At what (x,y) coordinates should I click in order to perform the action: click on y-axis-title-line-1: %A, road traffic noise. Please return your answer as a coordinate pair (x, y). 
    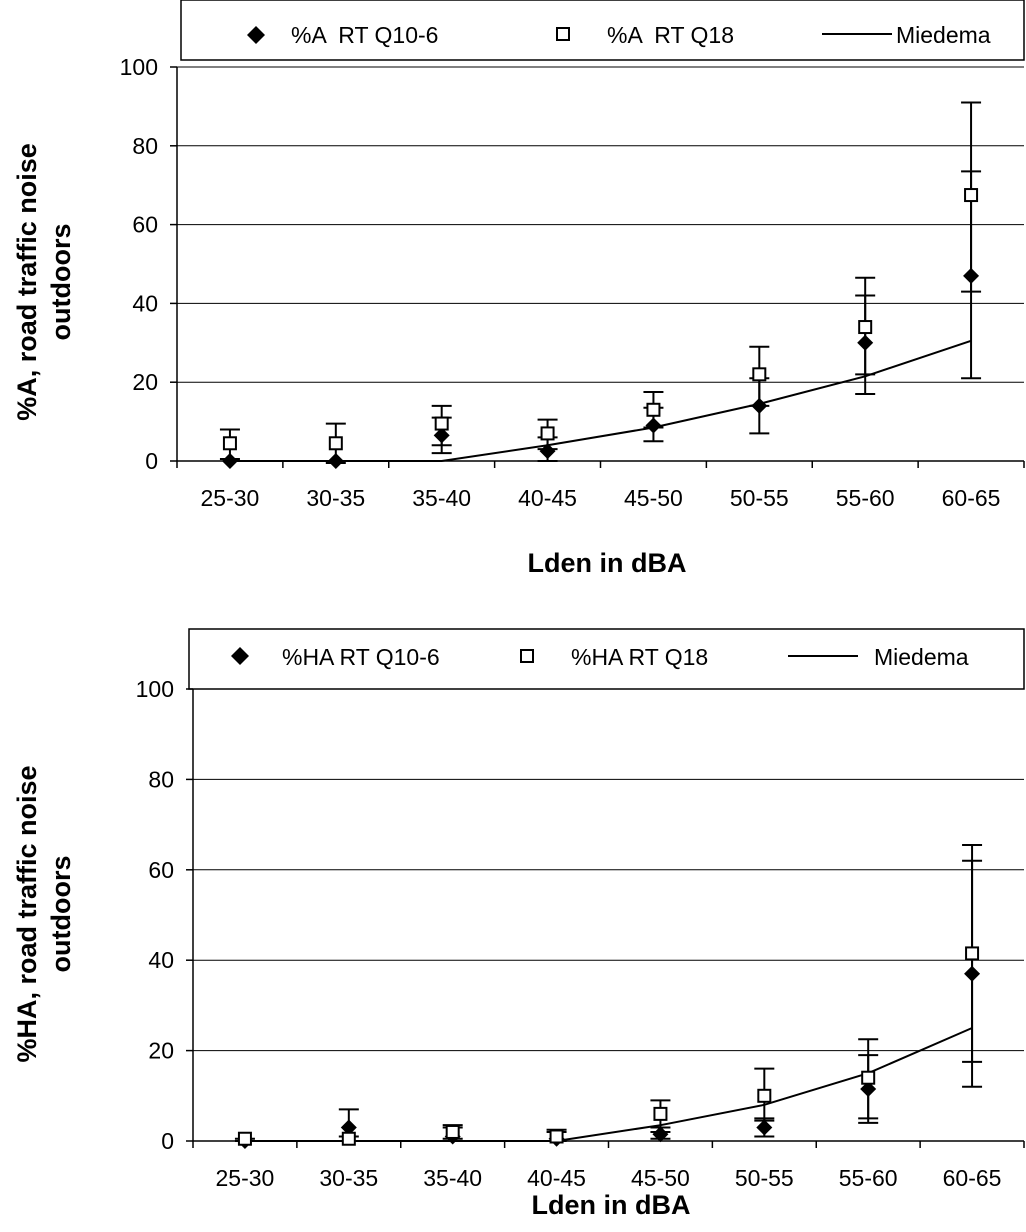
    Looking at the image, I should click on (27, 282).